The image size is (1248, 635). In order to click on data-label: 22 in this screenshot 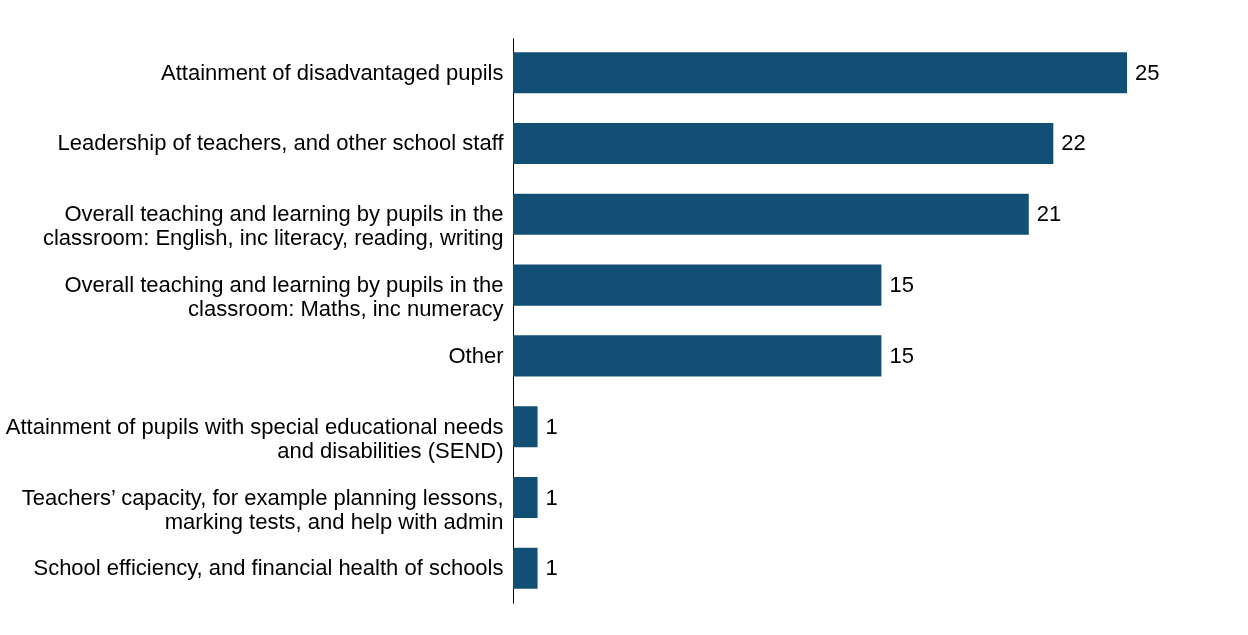, I will do `click(1073, 143)`.